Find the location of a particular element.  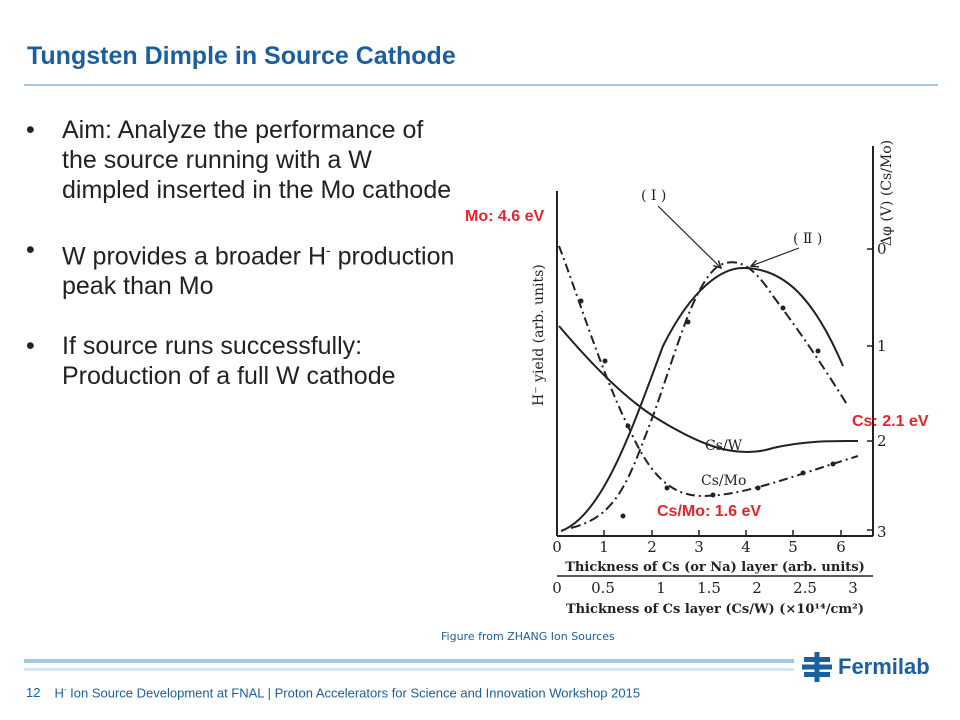

right-tick-3: 3 is located at coordinates (882, 532).